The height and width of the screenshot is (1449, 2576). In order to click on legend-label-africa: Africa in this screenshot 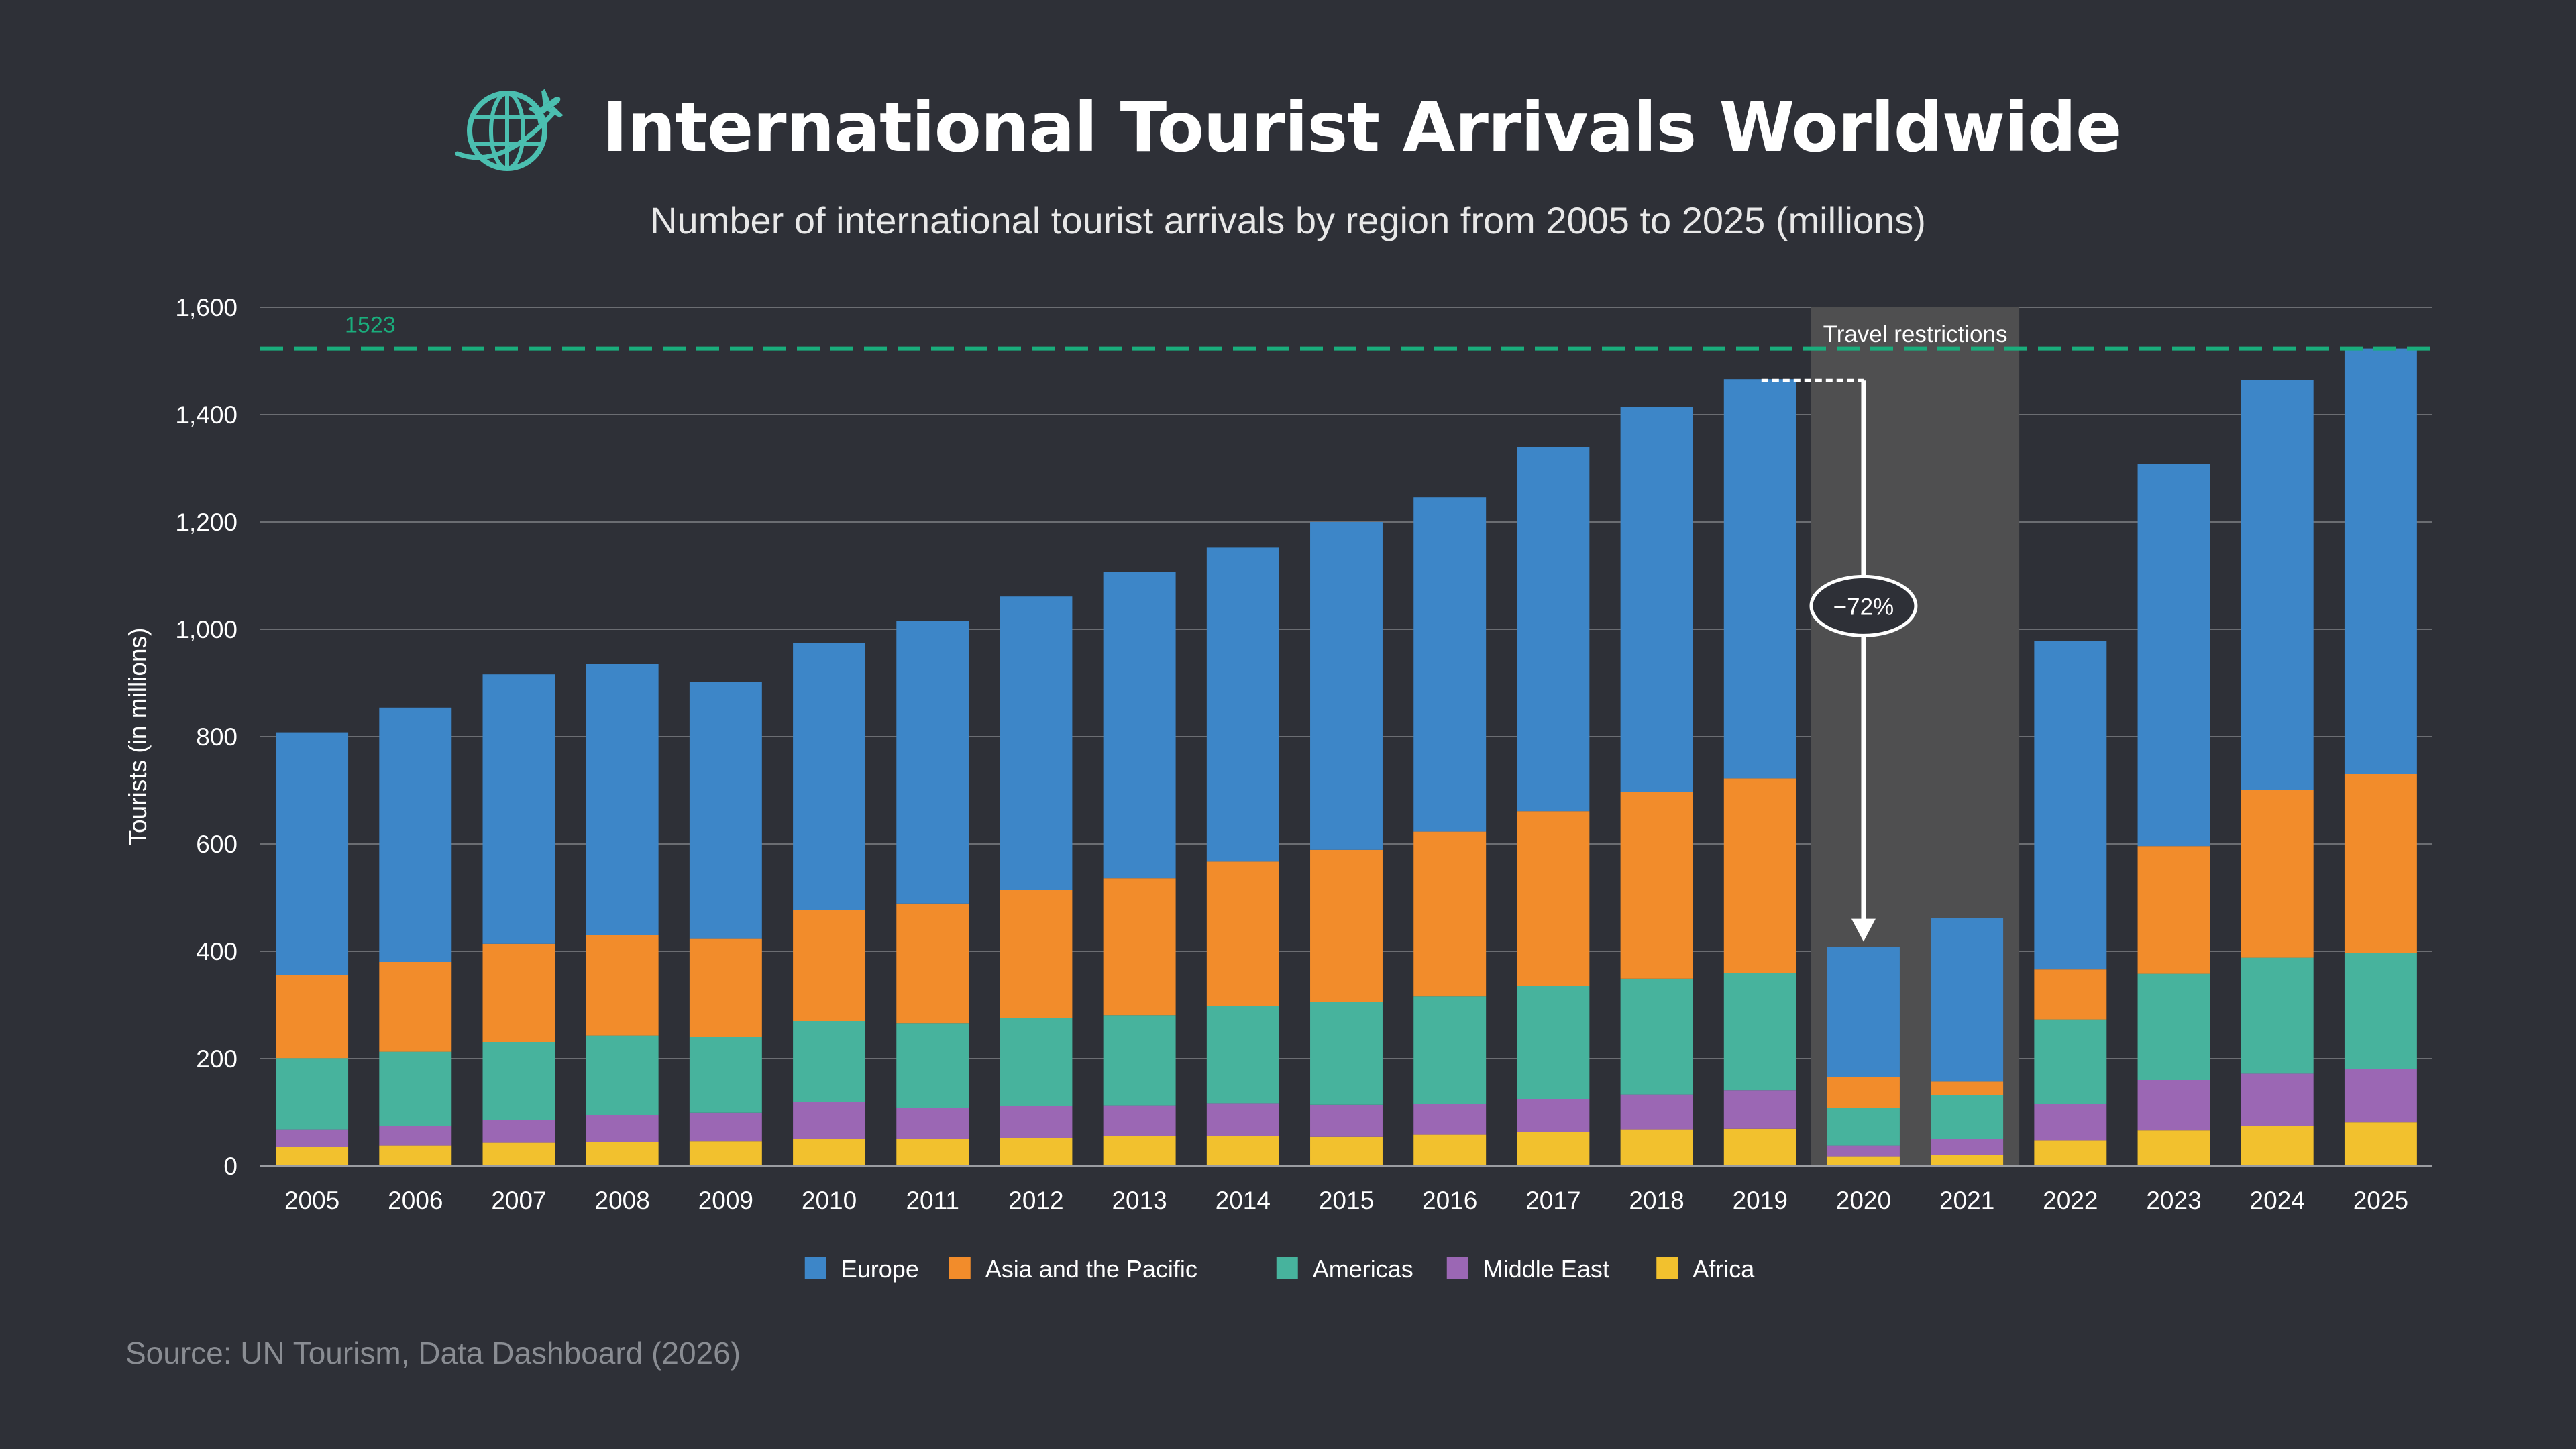, I will do `click(1724, 1269)`.